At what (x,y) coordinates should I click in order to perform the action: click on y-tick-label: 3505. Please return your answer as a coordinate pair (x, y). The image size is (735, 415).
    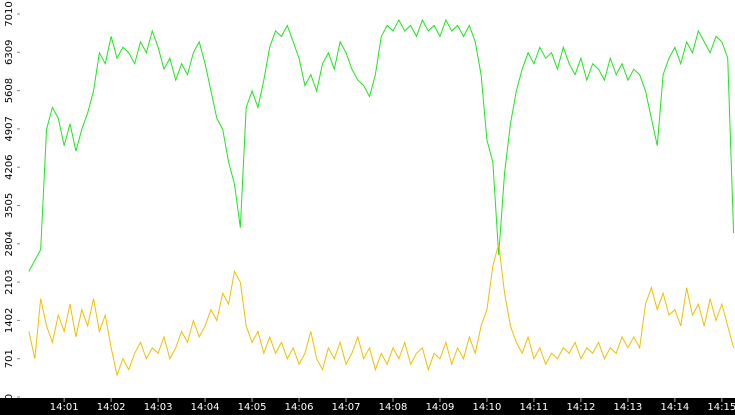
    Looking at the image, I should click on (9, 205).